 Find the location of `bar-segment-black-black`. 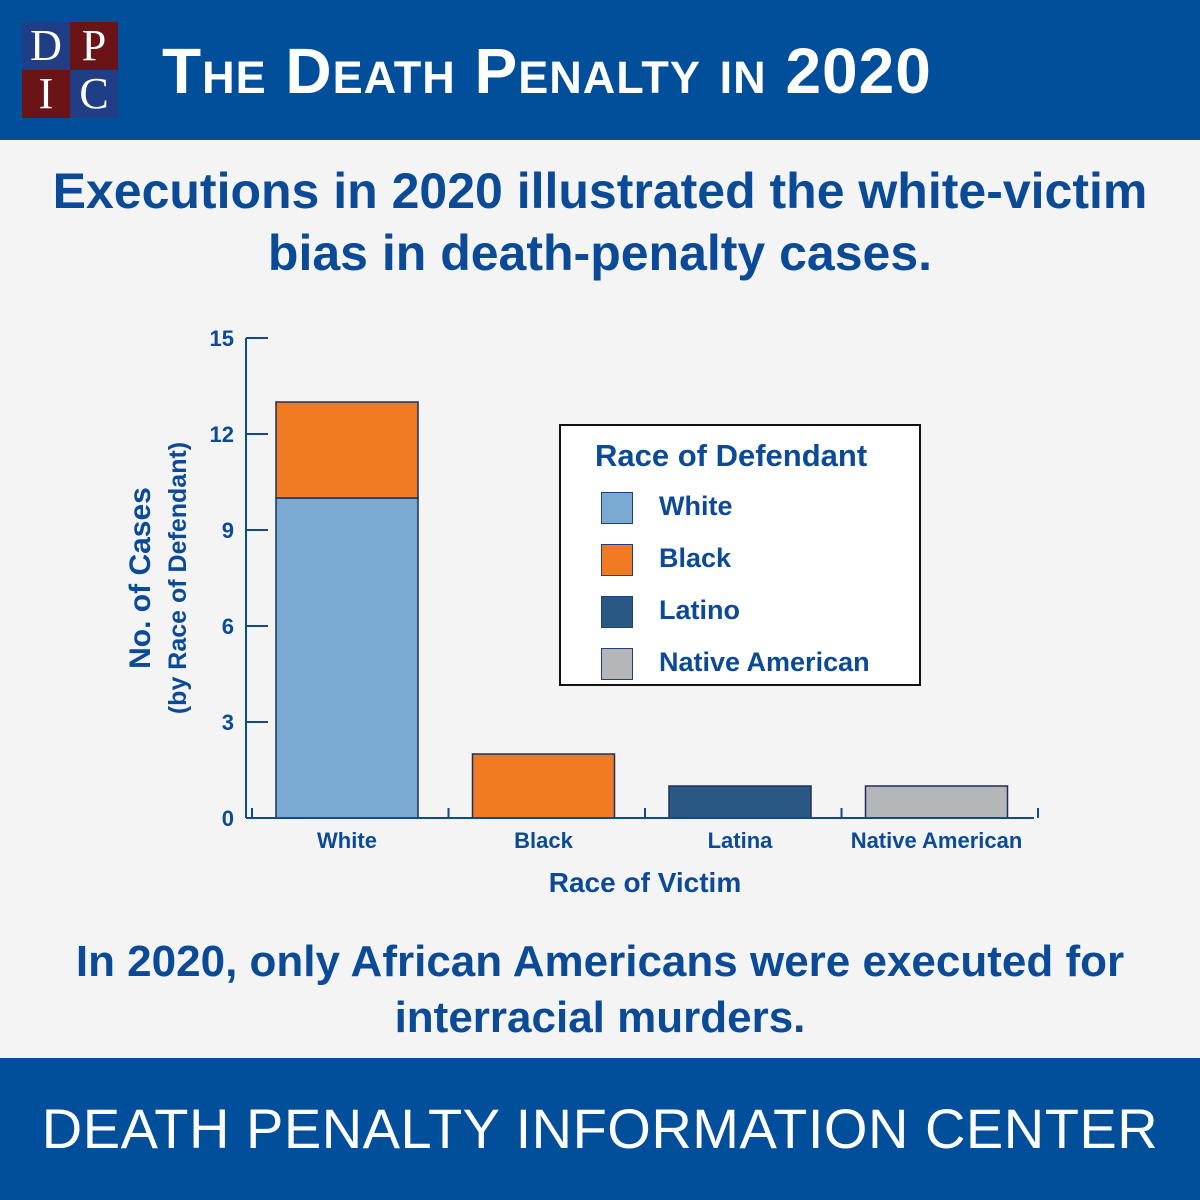

bar-segment-black-black is located at coordinates (543, 786).